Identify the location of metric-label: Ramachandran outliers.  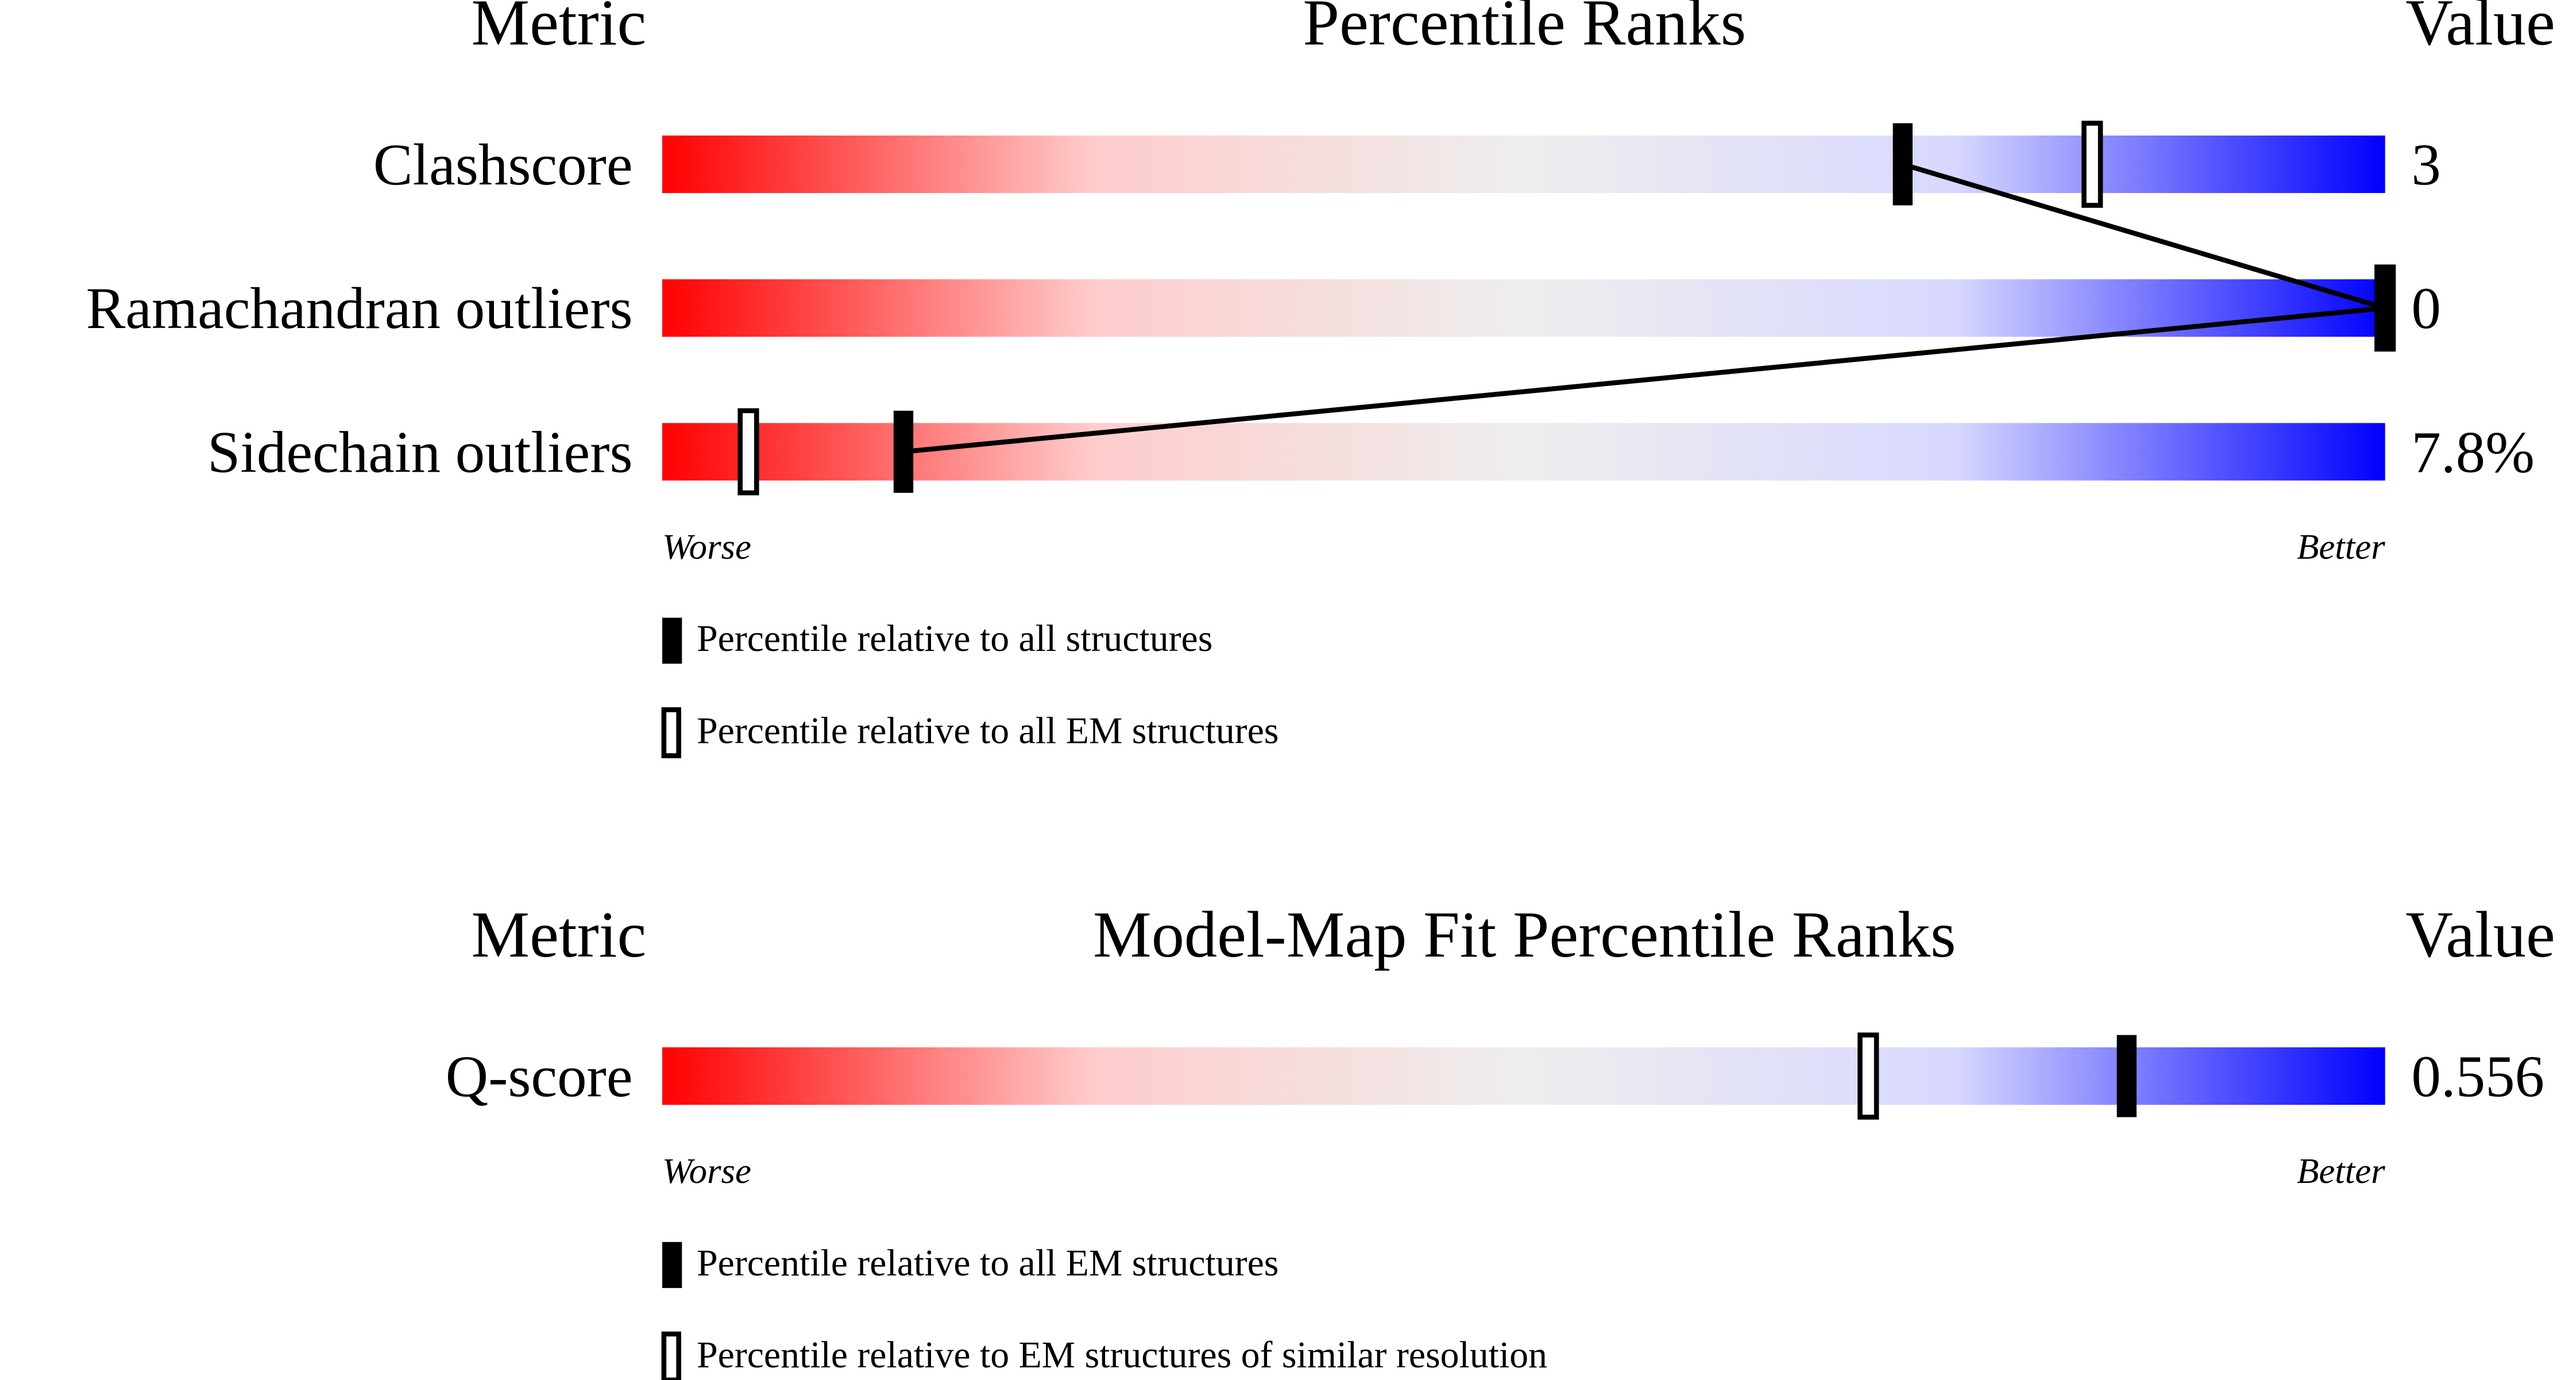
(359, 308).